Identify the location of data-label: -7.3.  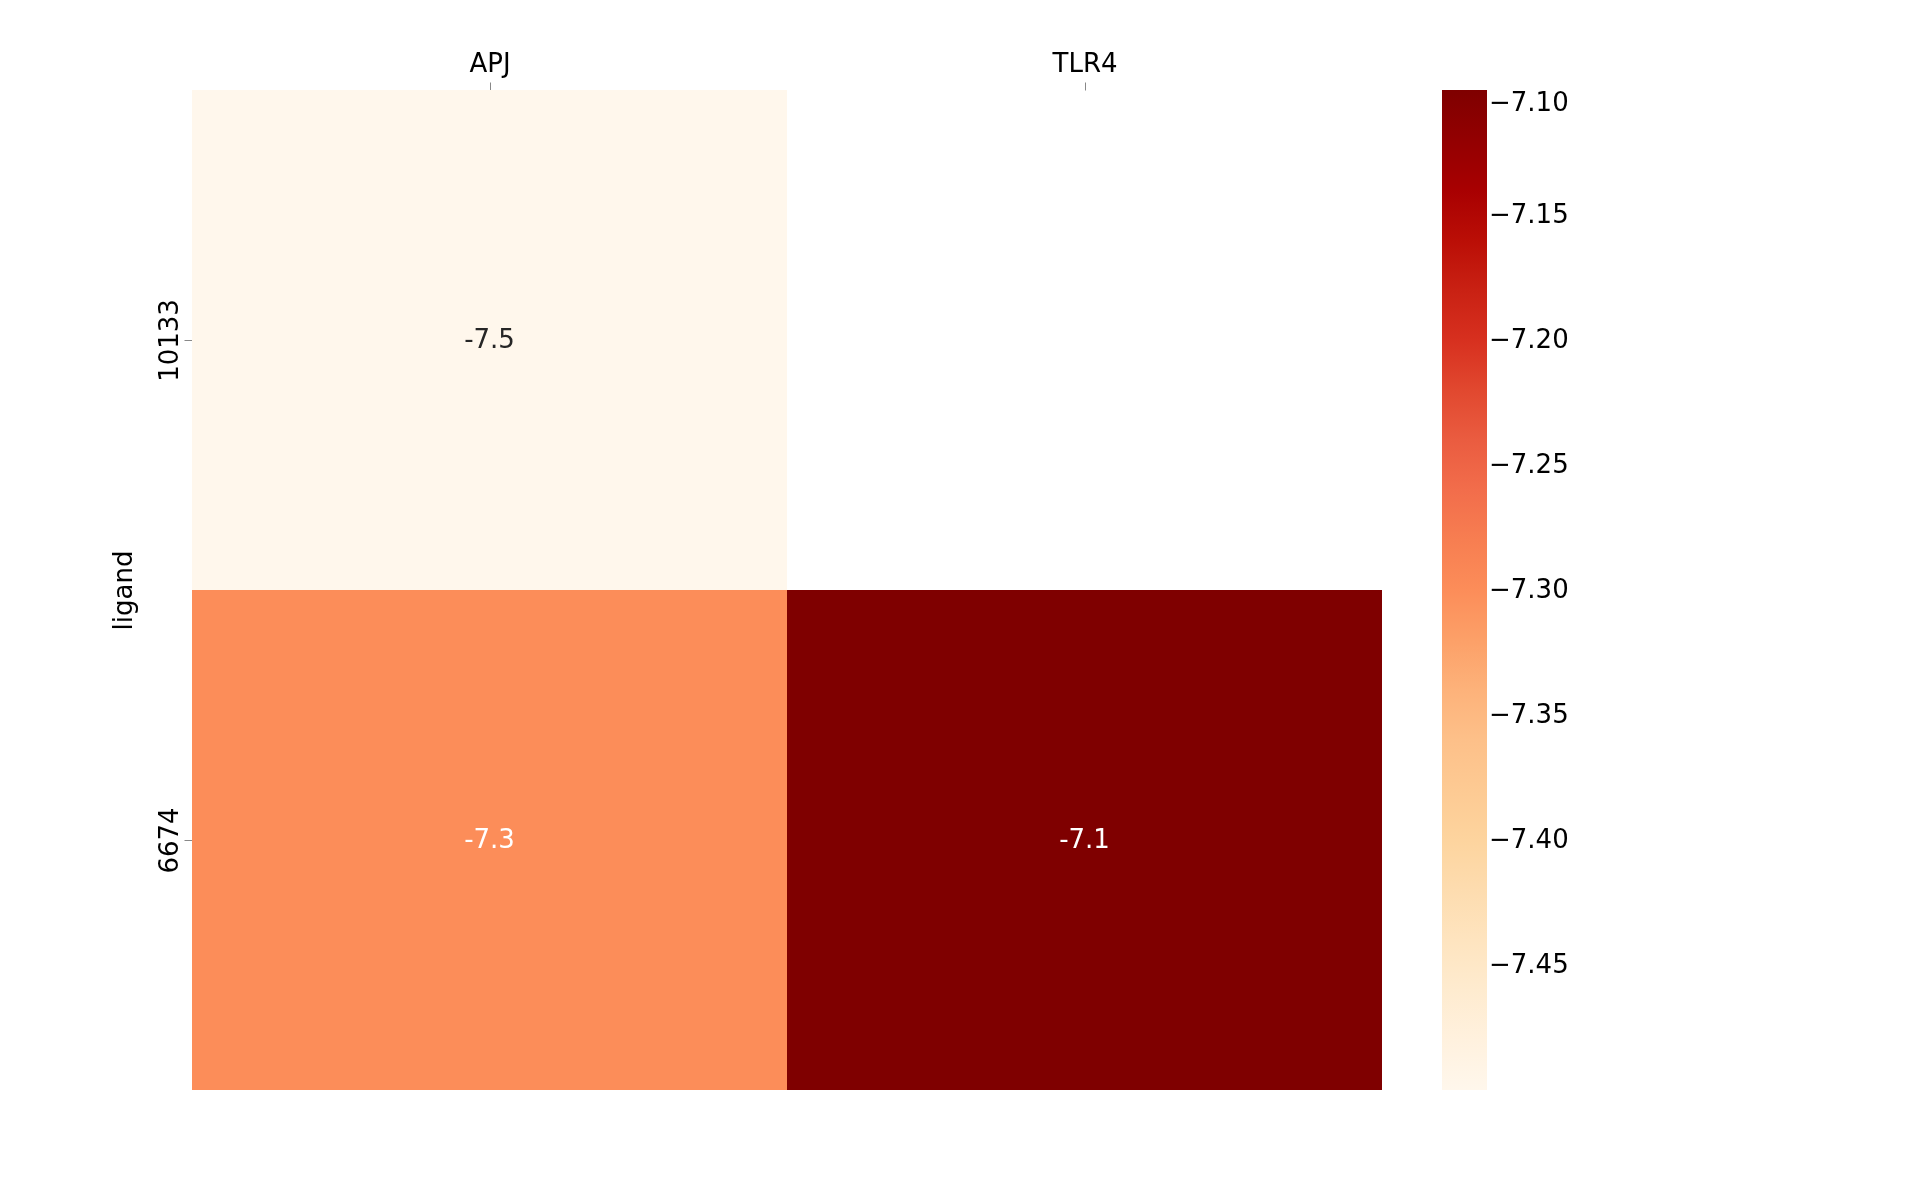
(489, 839).